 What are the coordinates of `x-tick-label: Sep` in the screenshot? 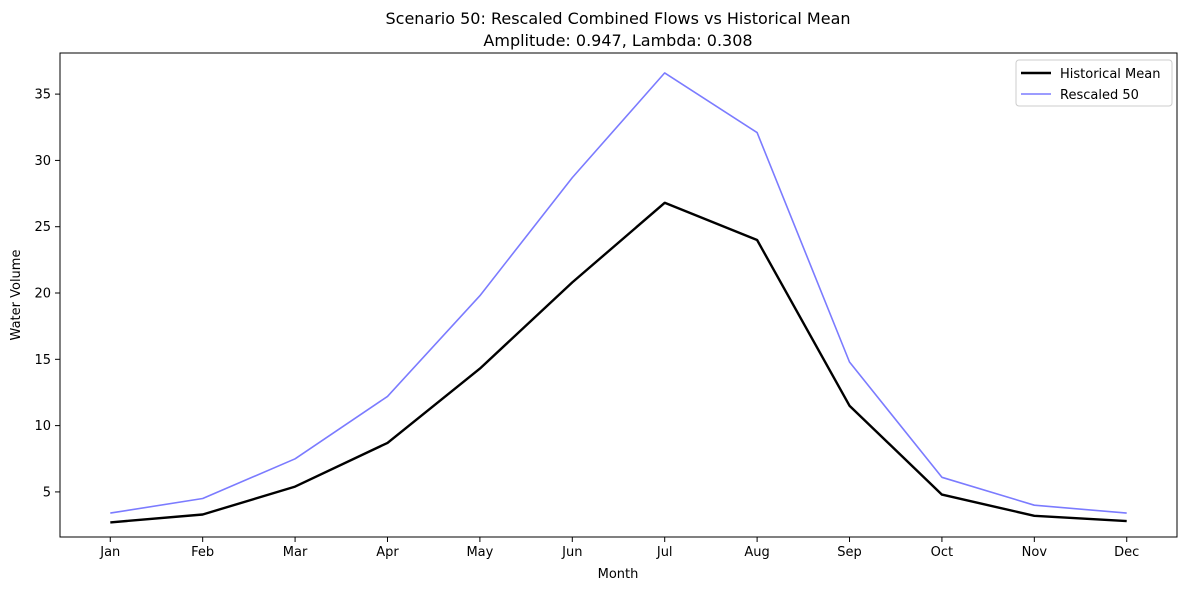 It's located at (849, 552).